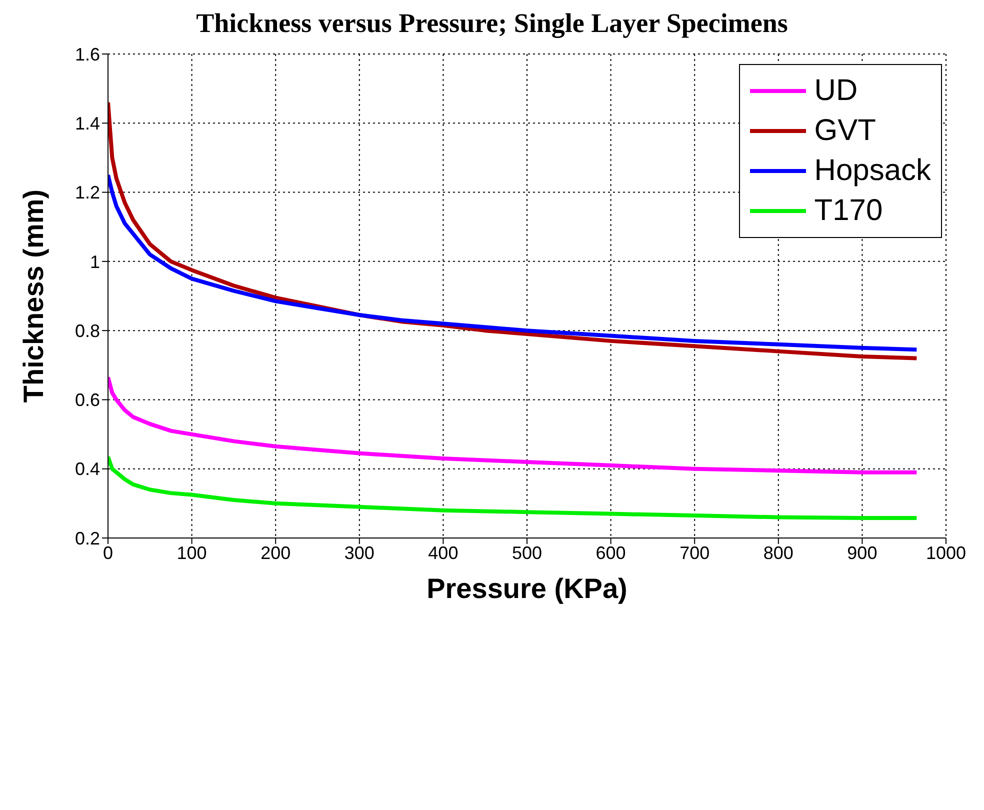 The width and height of the screenshot is (984, 810). Describe the element at coordinates (611, 552) in the screenshot. I see `x-tick-label: 600` at that location.